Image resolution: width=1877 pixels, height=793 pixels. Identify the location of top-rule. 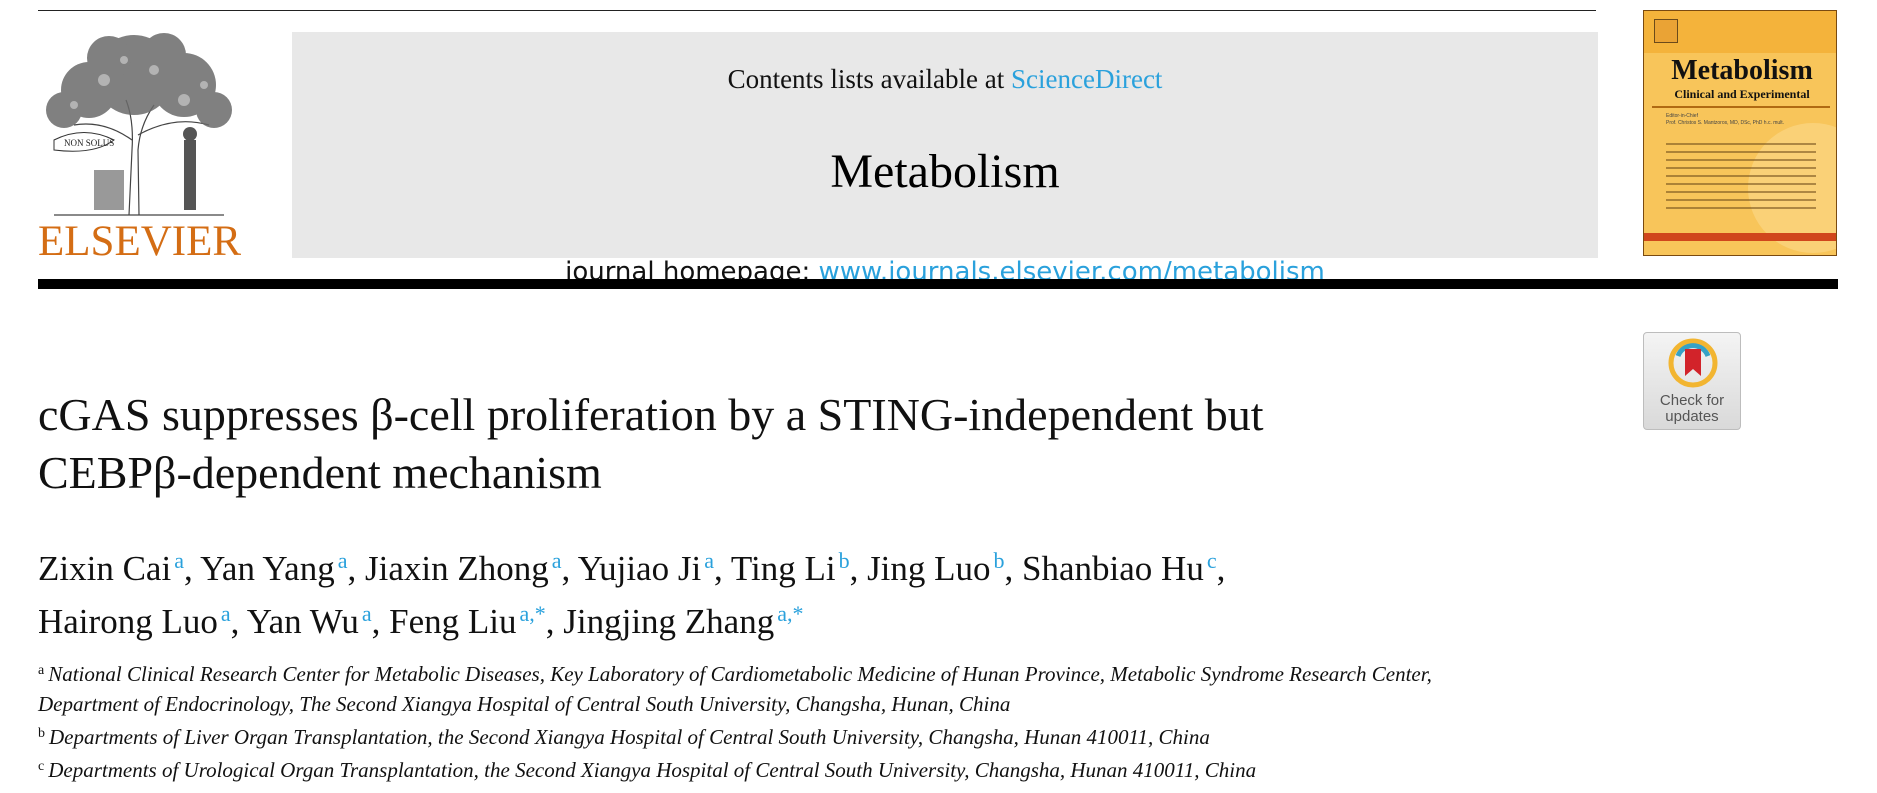
(817, 10).